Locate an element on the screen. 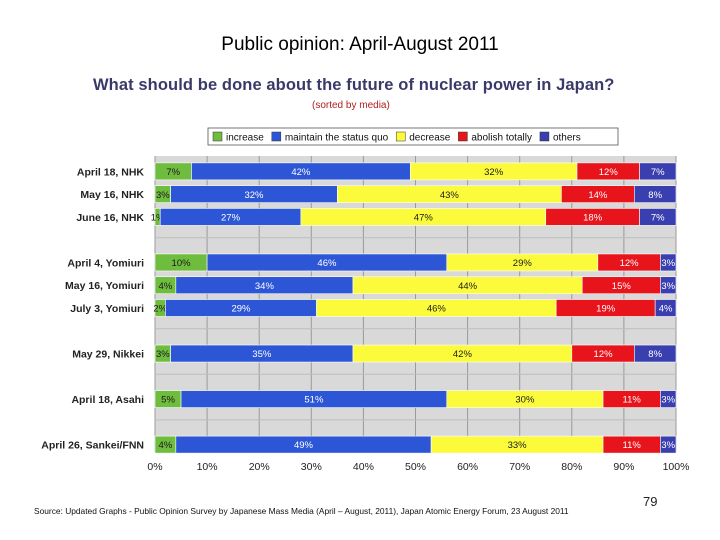 The image size is (720, 540). slide-title: Public opinion: April-August 2011 is located at coordinates (360, 44).